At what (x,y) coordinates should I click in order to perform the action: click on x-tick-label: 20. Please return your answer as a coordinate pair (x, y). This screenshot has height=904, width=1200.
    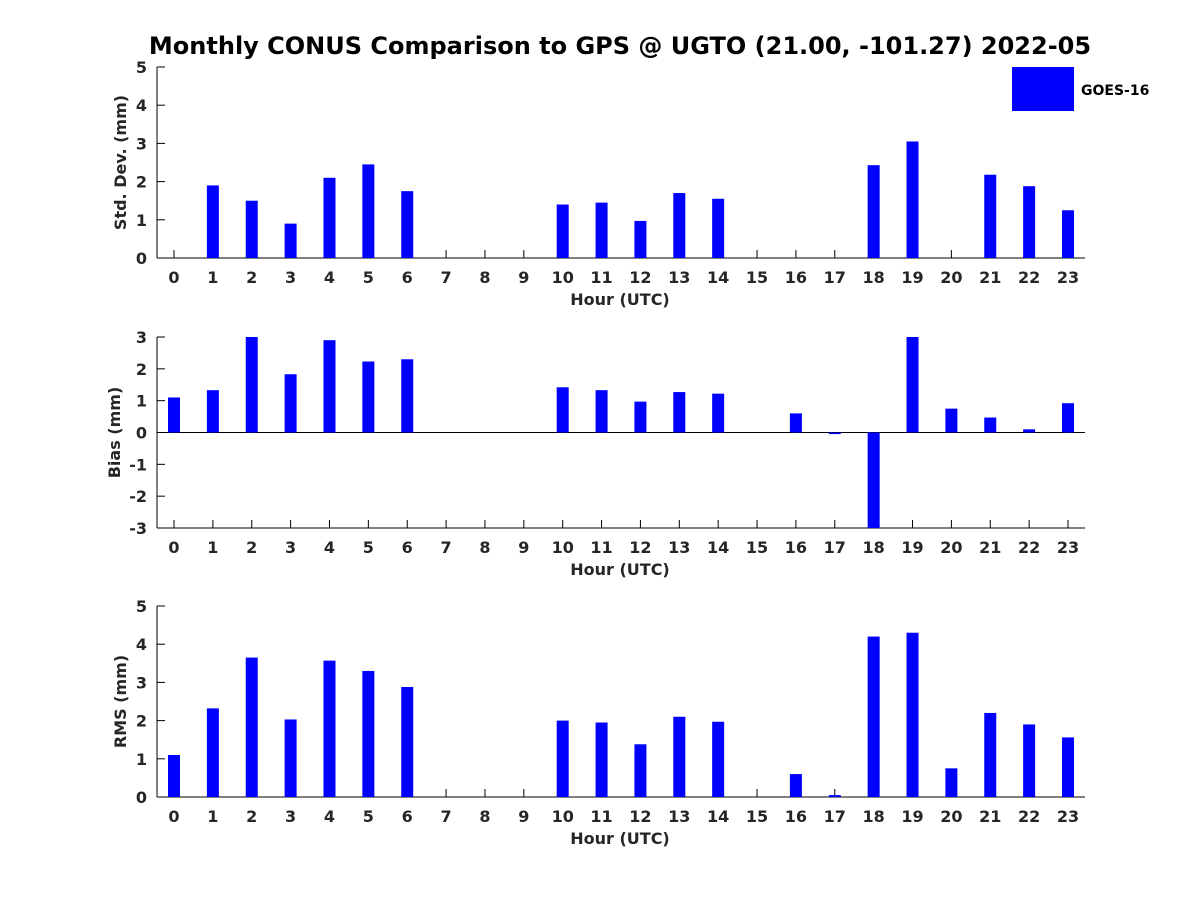
    Looking at the image, I should click on (951, 277).